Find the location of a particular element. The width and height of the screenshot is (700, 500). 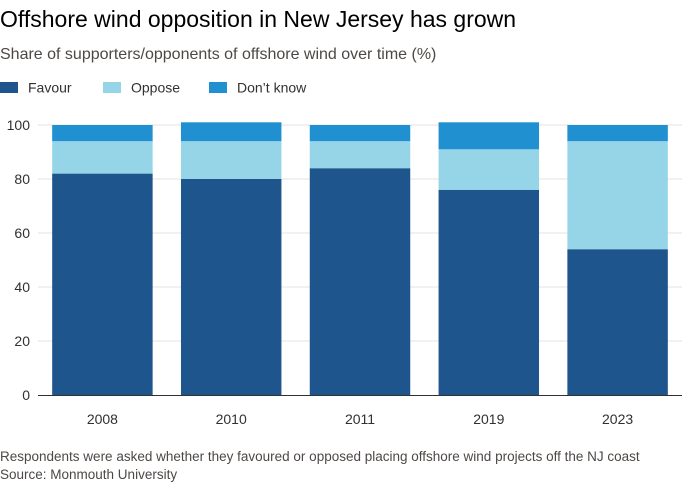

y-tick-label: 60 is located at coordinates (22, 233).